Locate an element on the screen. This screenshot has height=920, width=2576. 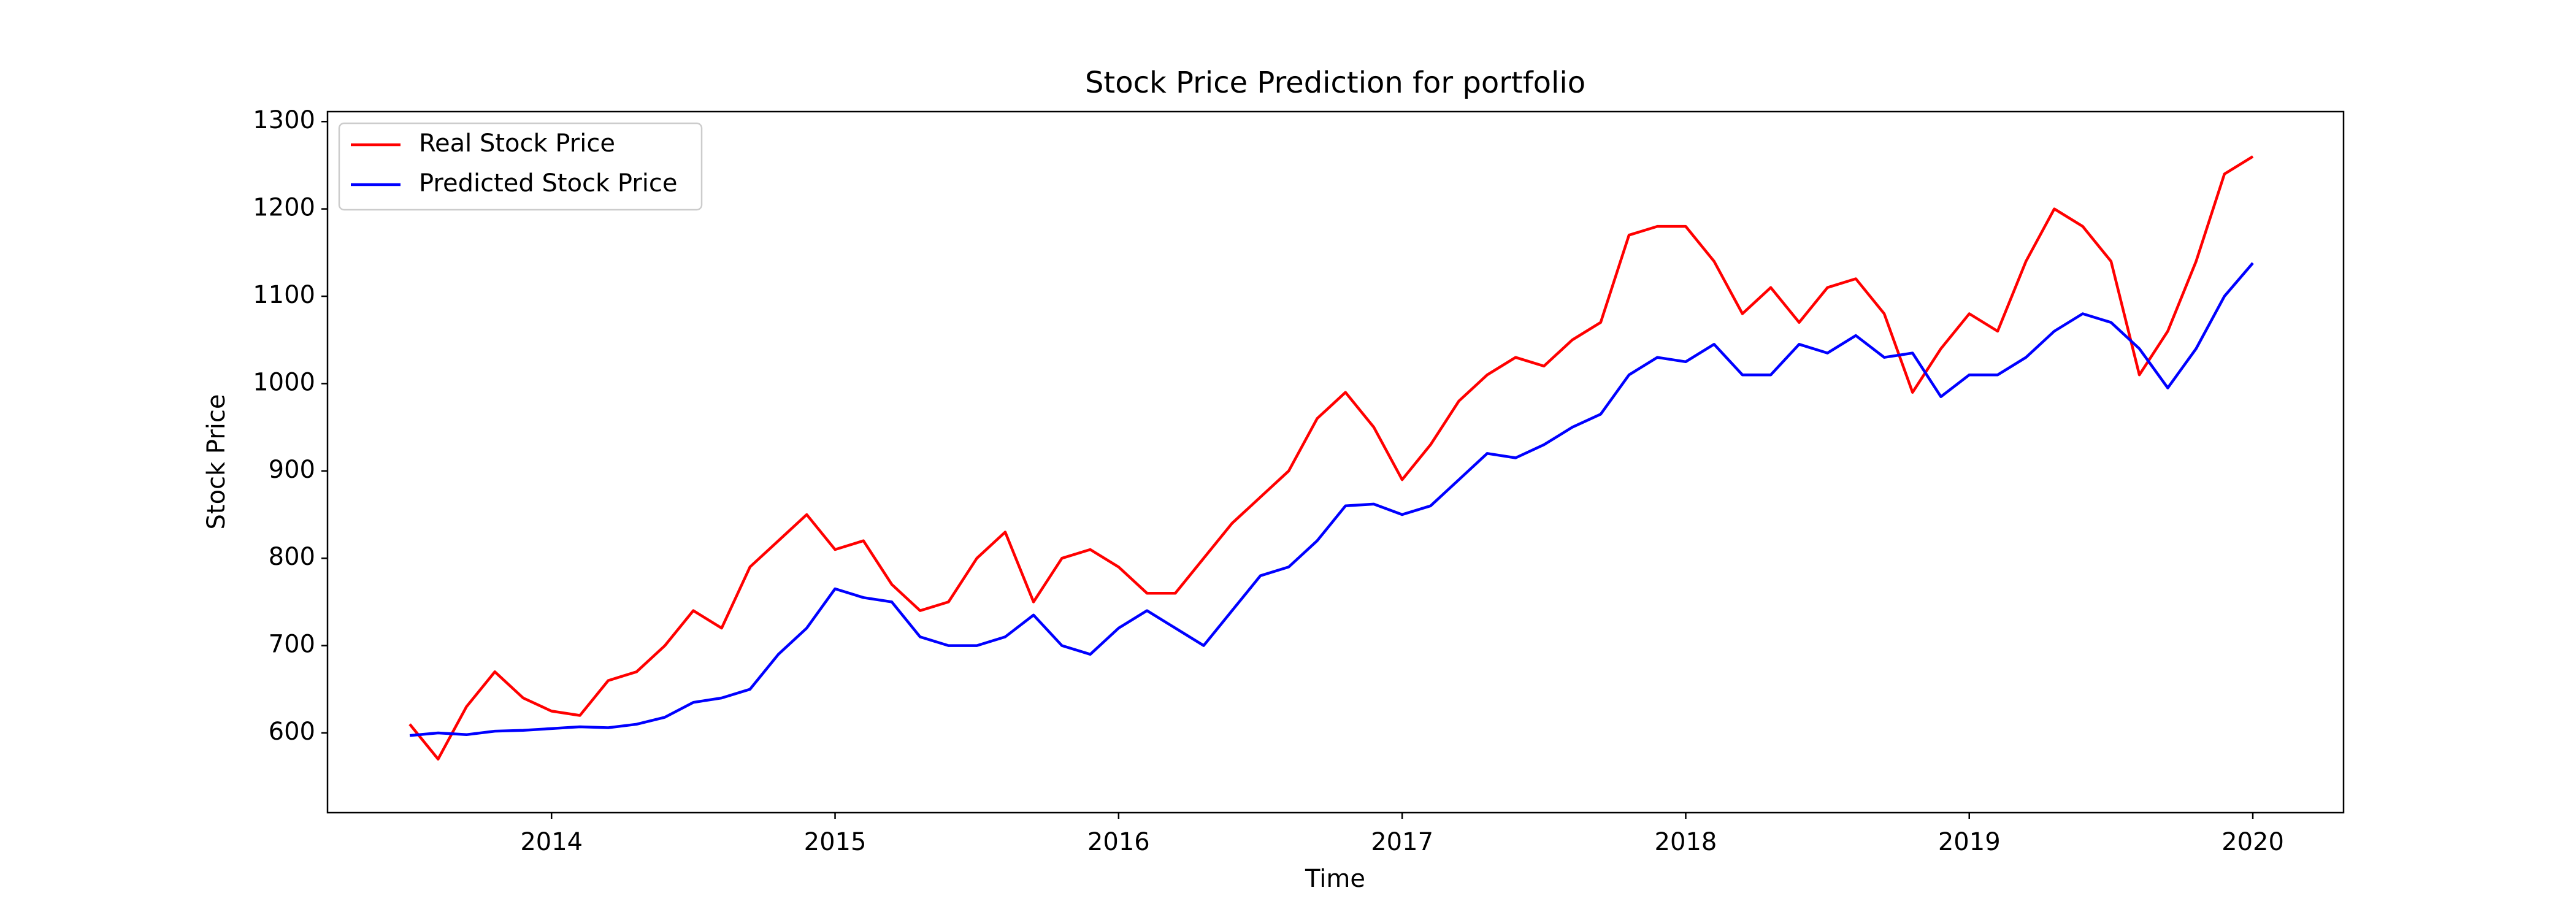
x-tick-label: 2017 is located at coordinates (1402, 842).